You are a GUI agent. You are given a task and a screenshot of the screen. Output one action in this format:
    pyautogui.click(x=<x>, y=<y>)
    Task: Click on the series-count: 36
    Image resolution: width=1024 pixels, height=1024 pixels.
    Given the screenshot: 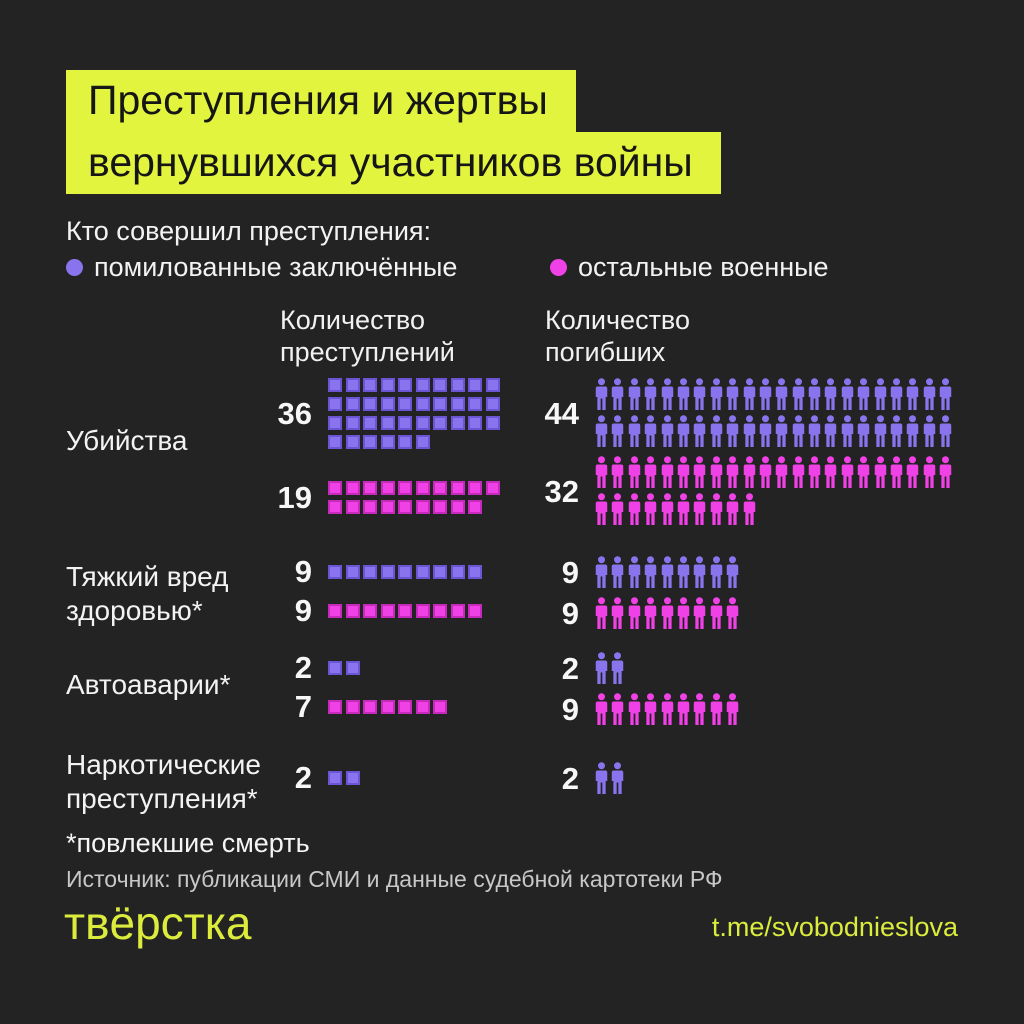 What is the action you would take?
    pyautogui.click(x=294, y=413)
    